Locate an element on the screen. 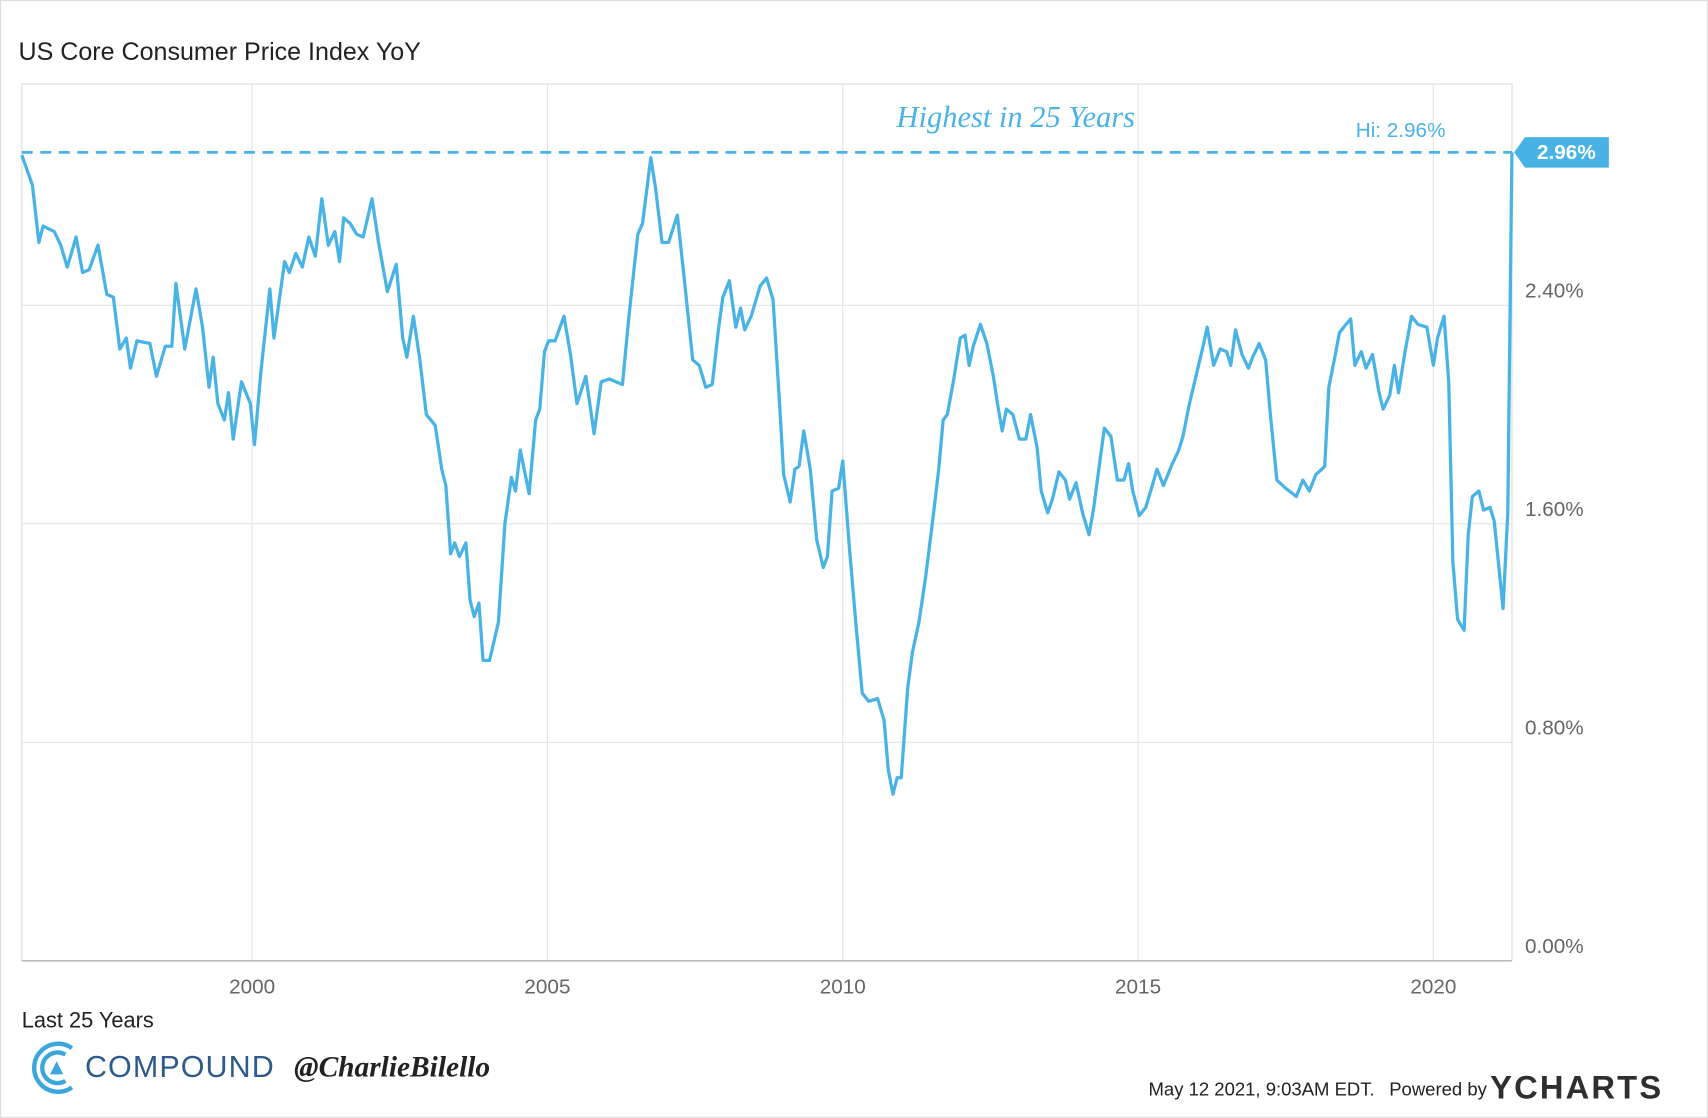 The height and width of the screenshot is (1118, 1708). timestamp: May 12 2021, 9:03AM EDT. is located at coordinates (1262, 1089).